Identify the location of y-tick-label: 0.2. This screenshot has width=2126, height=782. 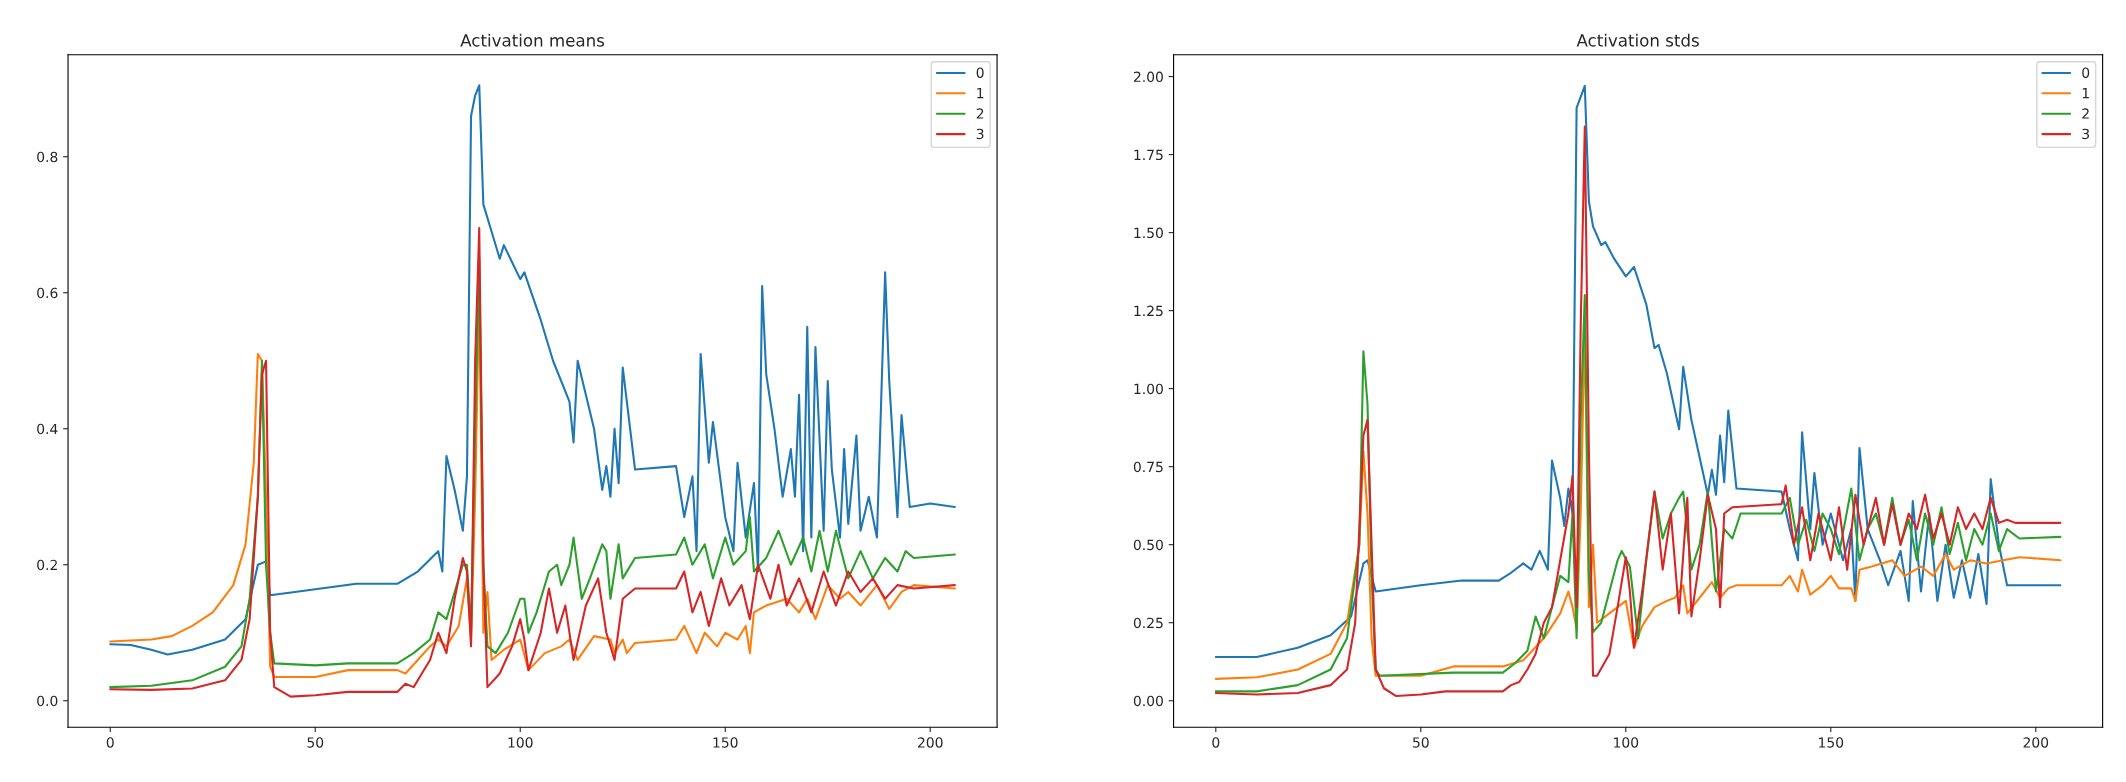
(47, 565).